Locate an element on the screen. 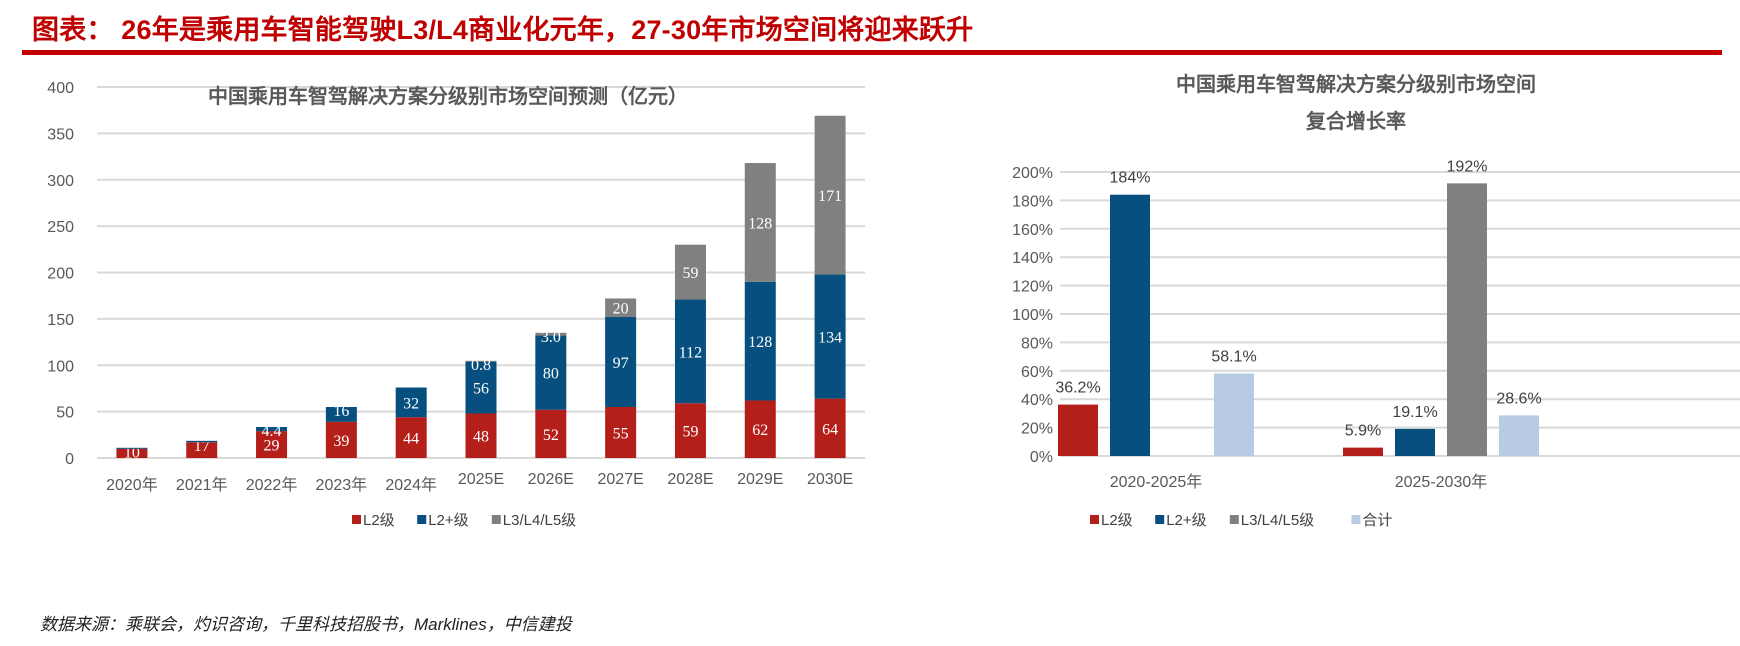 This screenshot has width=1740, height=646. data-label: 52 is located at coordinates (551, 435).